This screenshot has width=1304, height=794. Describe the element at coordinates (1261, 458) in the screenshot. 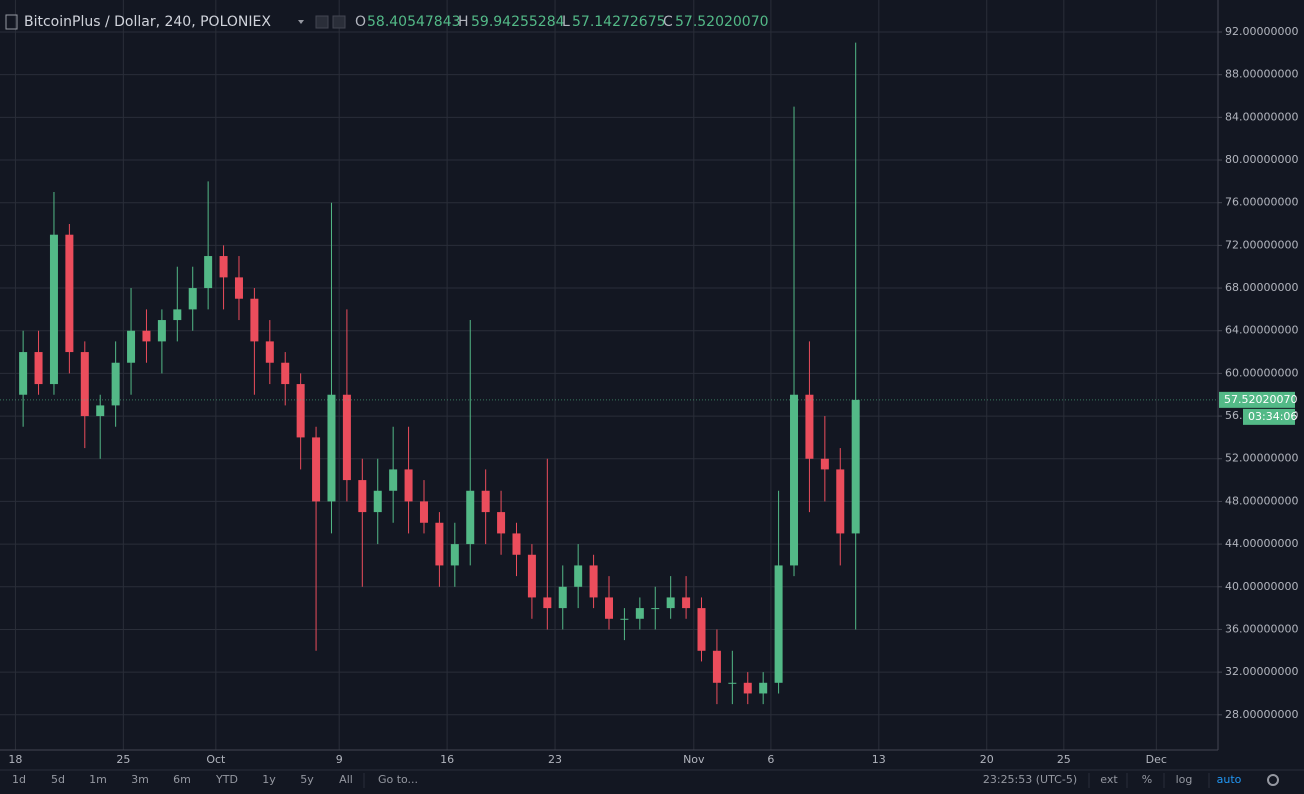

I see `y-tick-label: 52.00000000` at that location.